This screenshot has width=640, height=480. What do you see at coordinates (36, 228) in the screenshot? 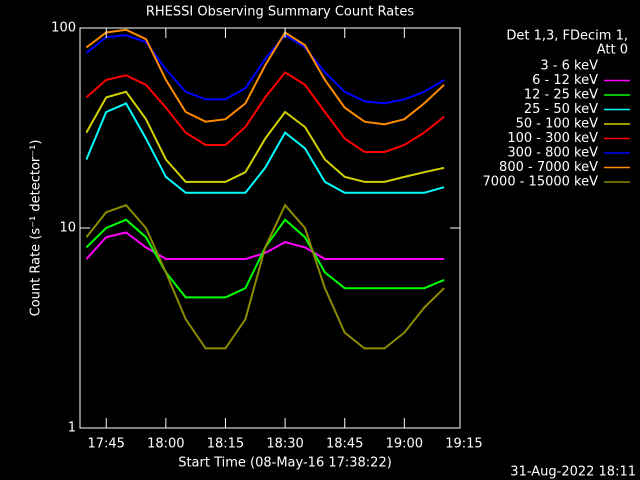
I see `y-axis-label: Count Rate (s⁻¹ detector⁻¹)` at bounding box center [36, 228].